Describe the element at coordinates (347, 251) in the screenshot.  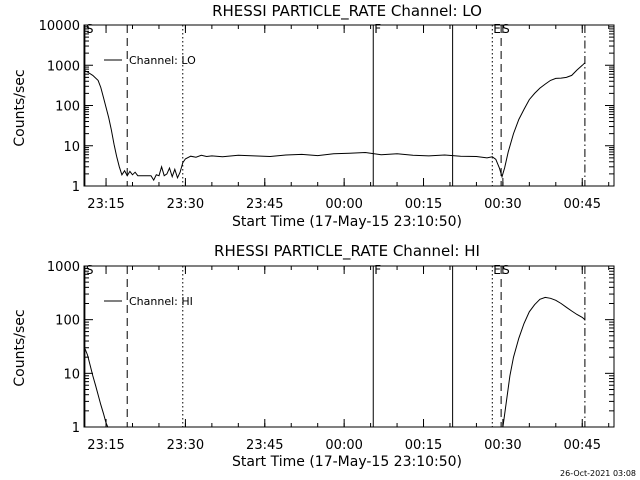
I see `chart-title: RHESSI PARTICLE_RATE Channel: HI` at that location.